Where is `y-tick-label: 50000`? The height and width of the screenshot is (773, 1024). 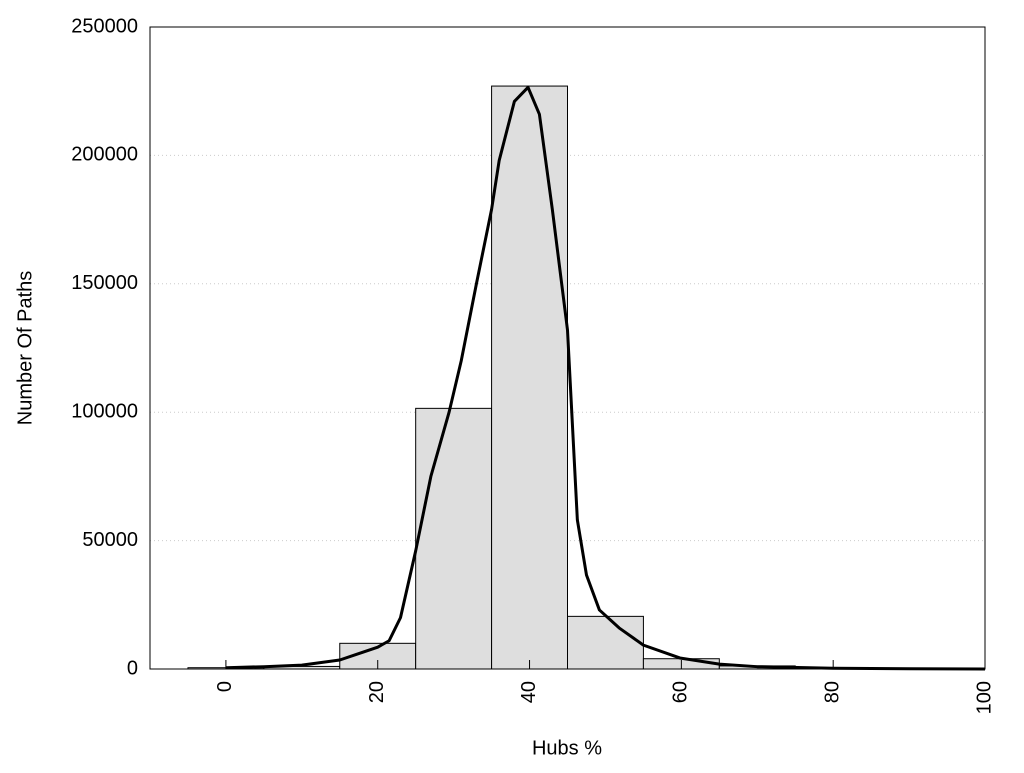 y-tick-label: 50000 is located at coordinates (110, 540).